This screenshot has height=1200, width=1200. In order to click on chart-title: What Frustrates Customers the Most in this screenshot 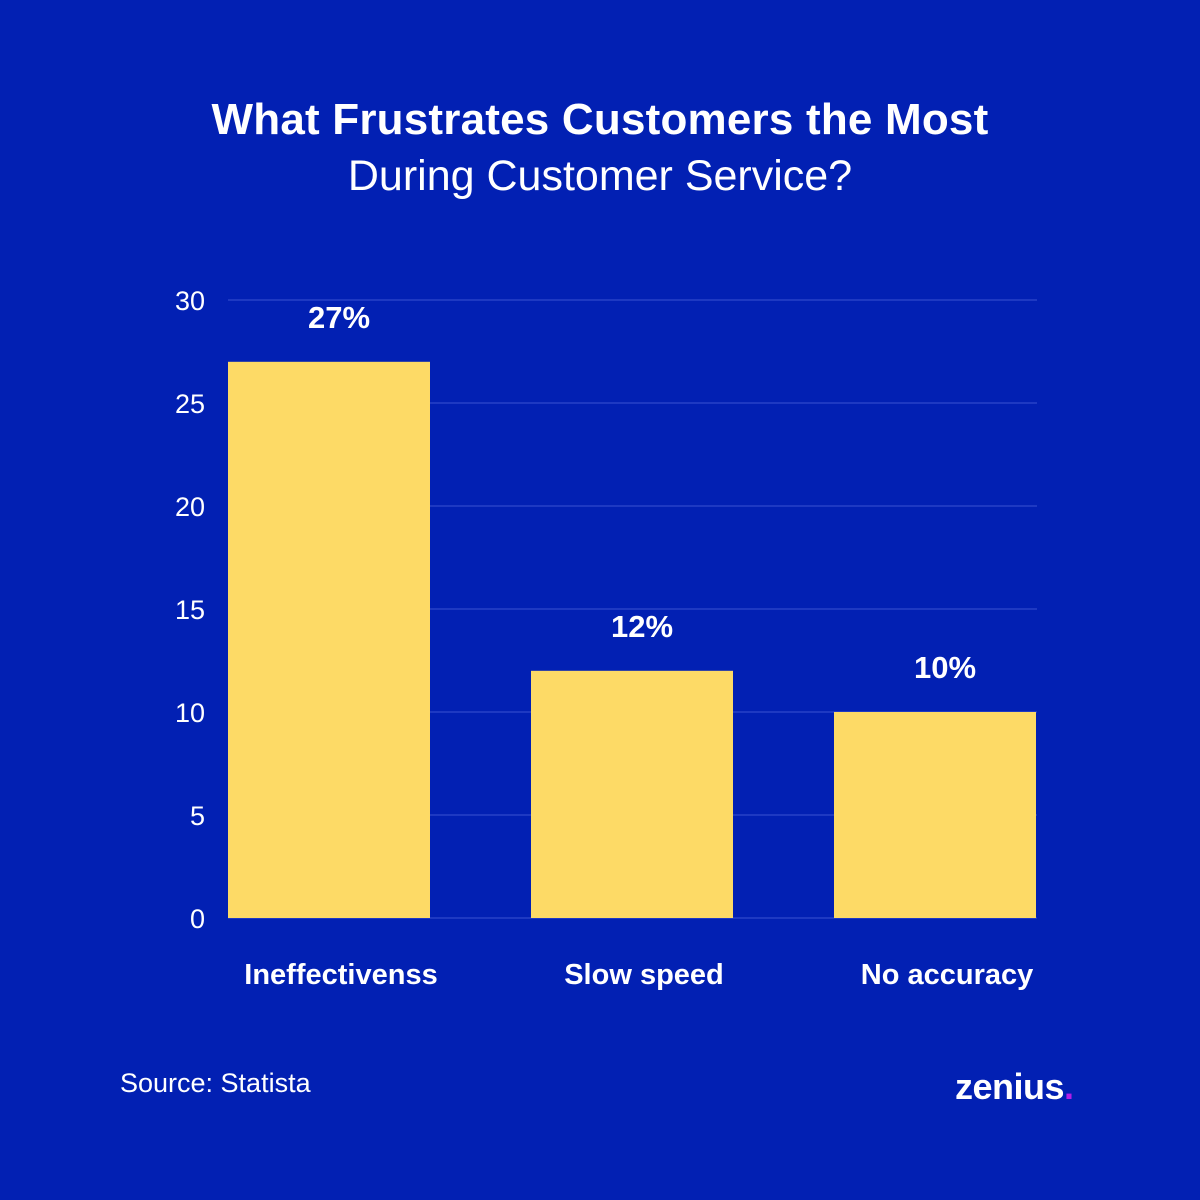, I will do `click(600, 119)`.